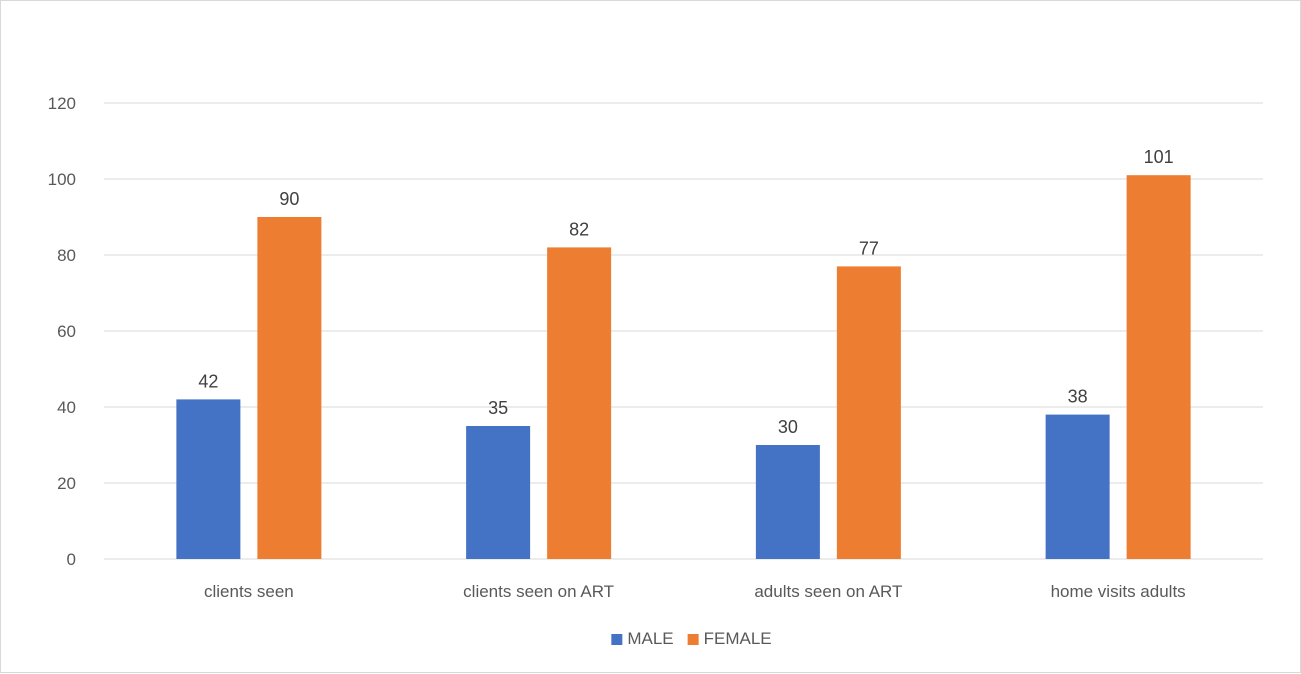 This screenshot has height=674, width=1301. What do you see at coordinates (1159, 157) in the screenshot?
I see `data-label-female-3: 101` at bounding box center [1159, 157].